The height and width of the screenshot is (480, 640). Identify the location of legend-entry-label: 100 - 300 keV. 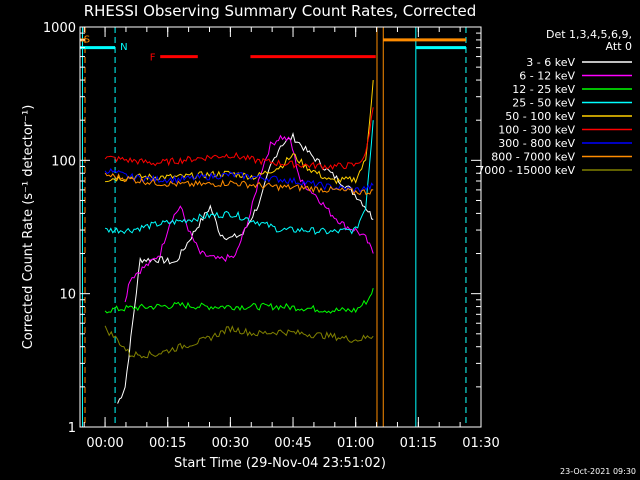
(536, 130).